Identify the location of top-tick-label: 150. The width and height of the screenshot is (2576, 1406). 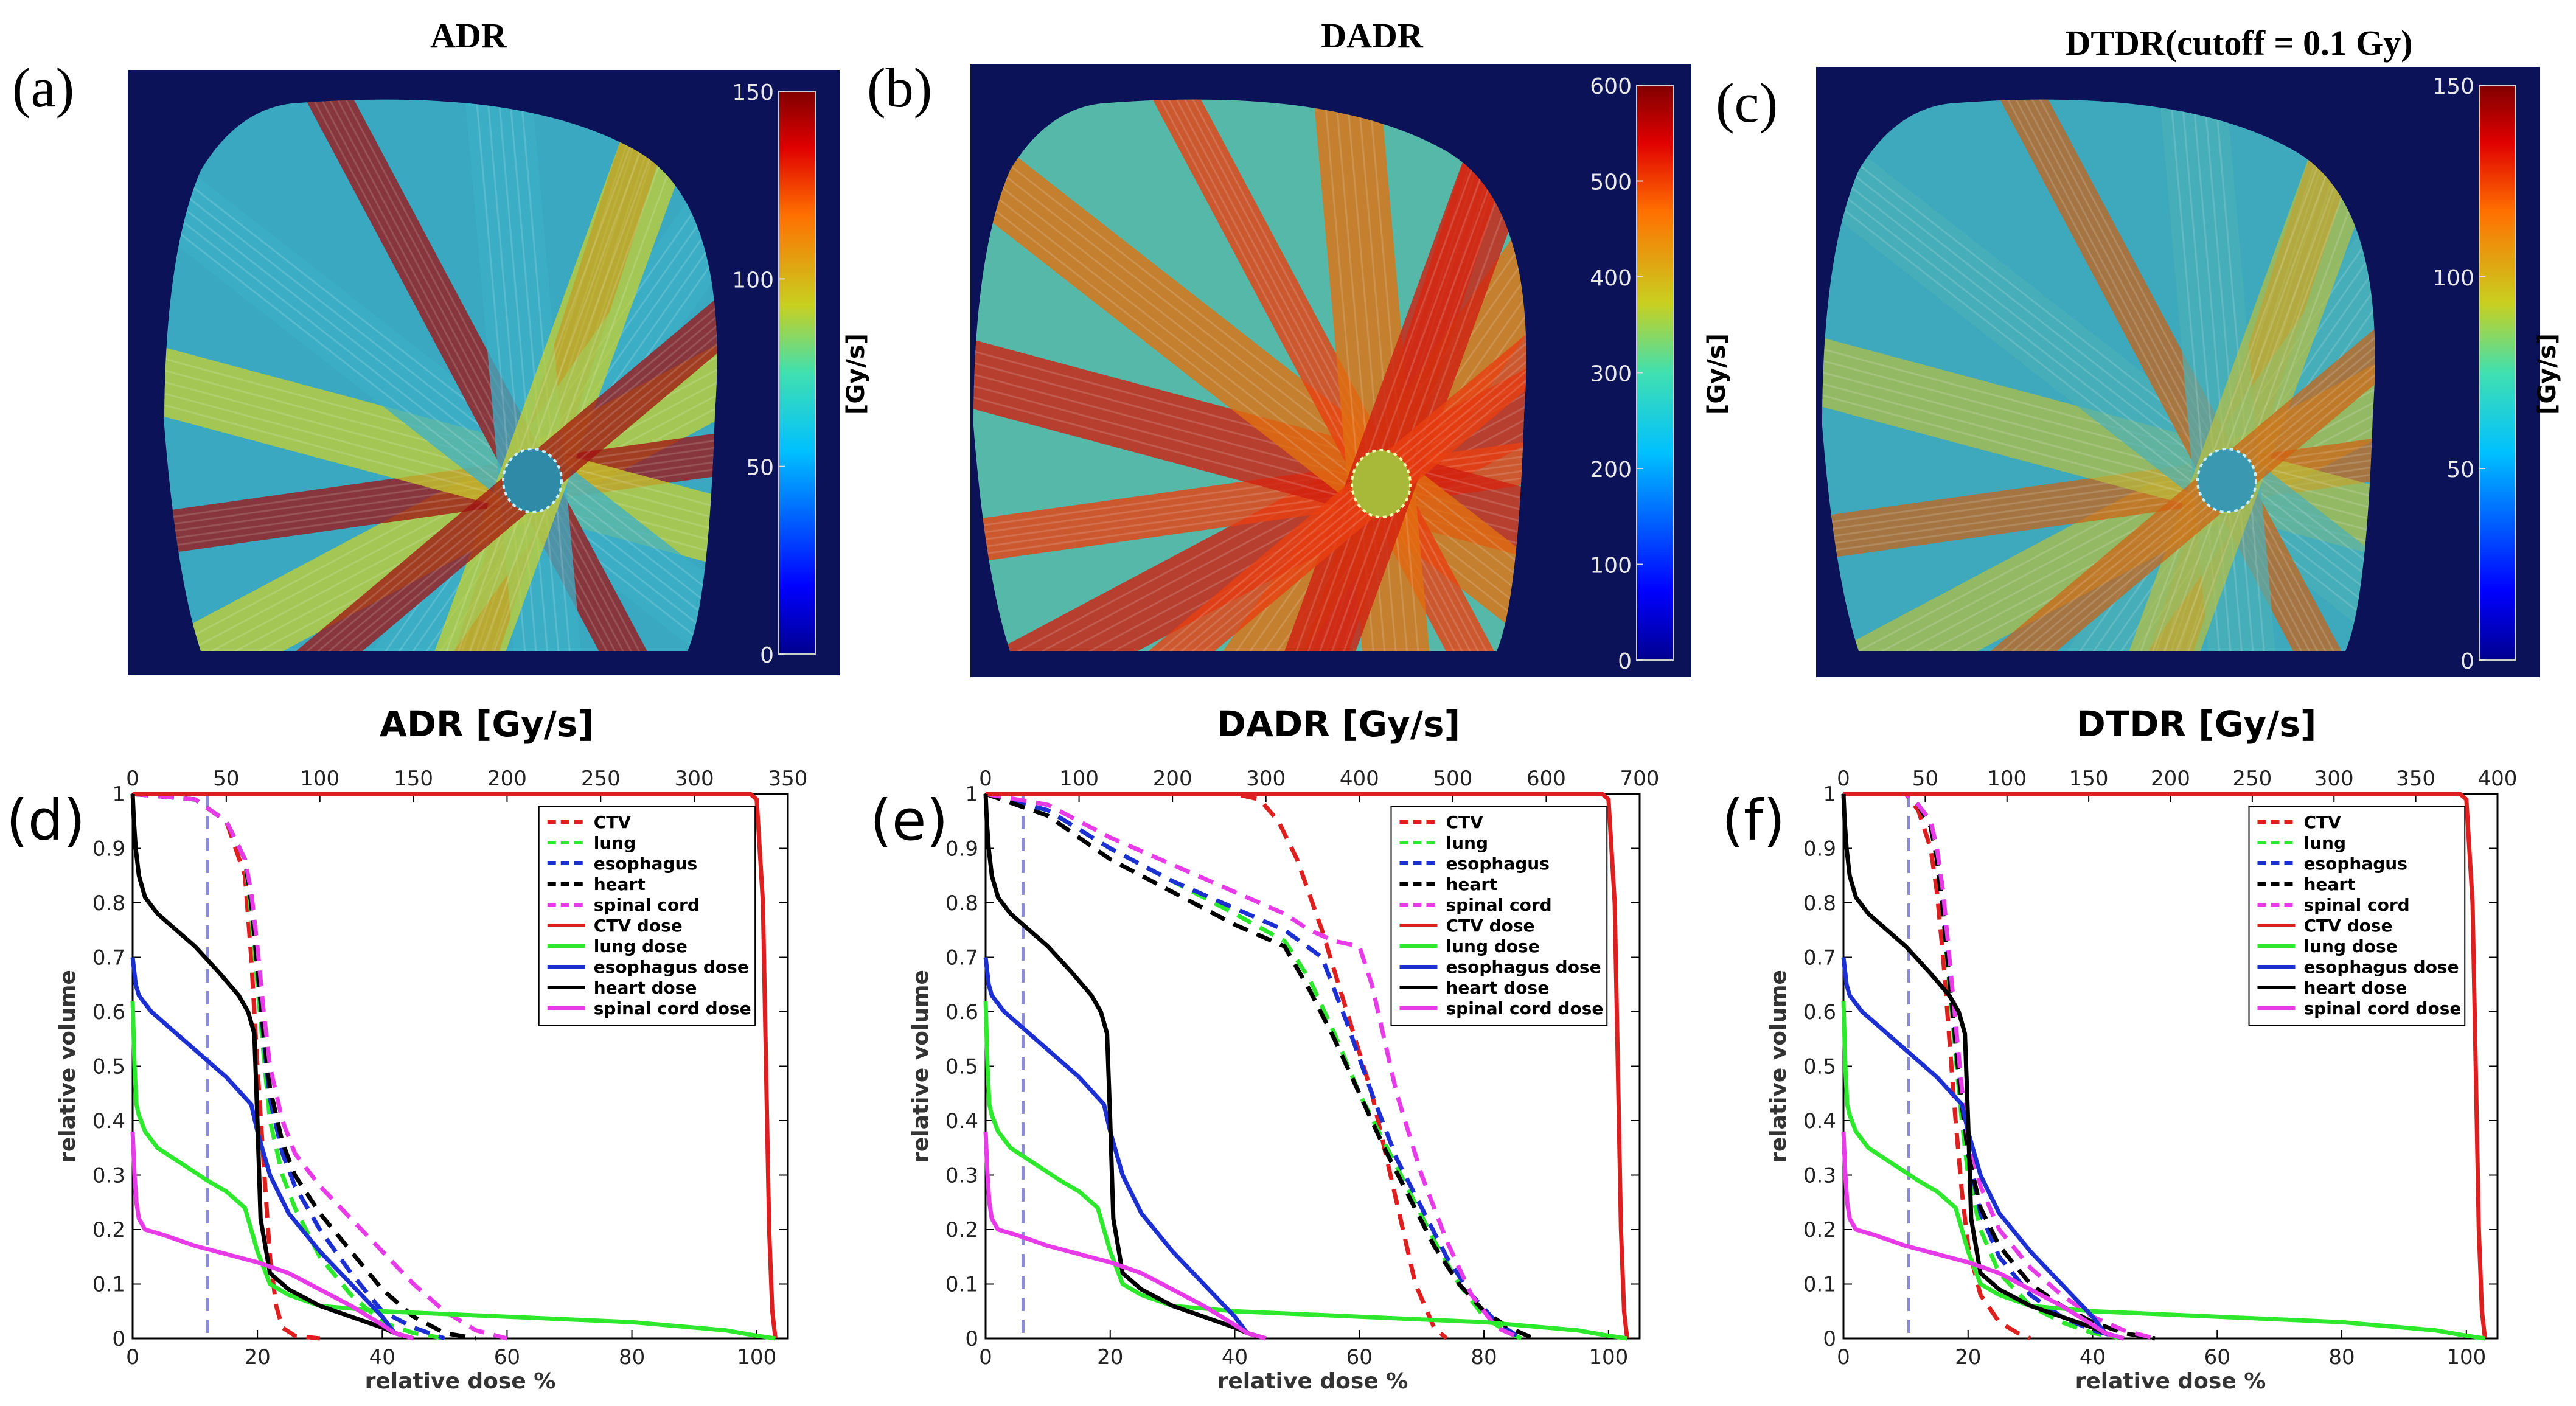
(413, 779).